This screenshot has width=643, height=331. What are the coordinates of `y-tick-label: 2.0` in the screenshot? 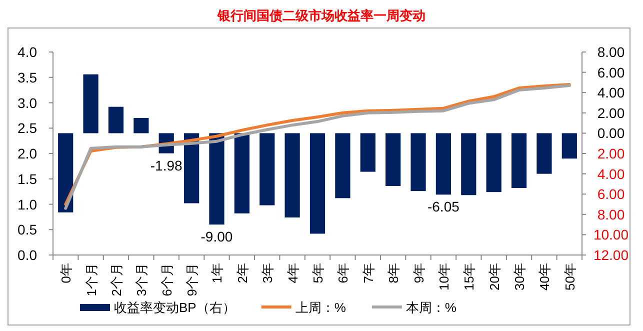 It's located at (28, 154).